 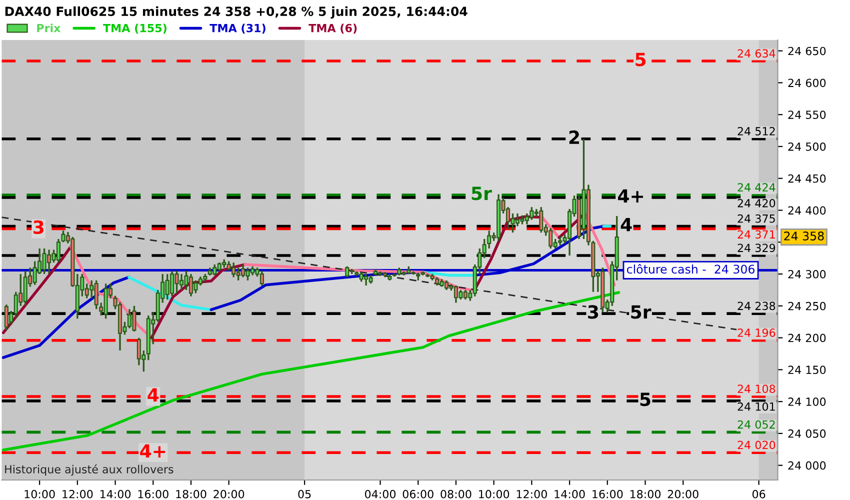 I want to click on x-tick-label: 06:00, so click(x=418, y=494).